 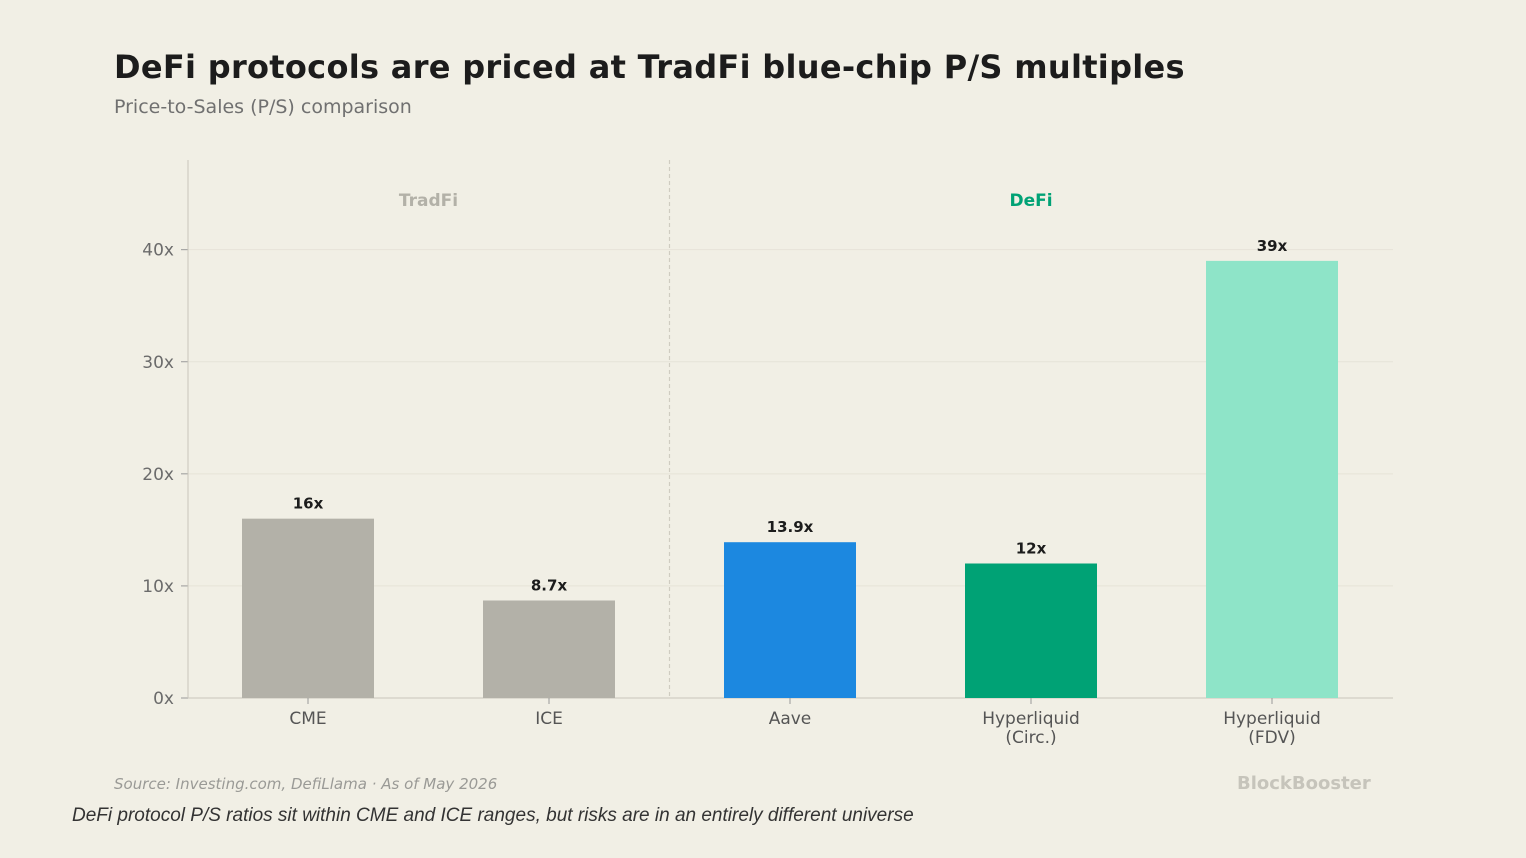 I want to click on chart-subtitle: Price-to-Sales (P/S) comparison, so click(x=263, y=107).